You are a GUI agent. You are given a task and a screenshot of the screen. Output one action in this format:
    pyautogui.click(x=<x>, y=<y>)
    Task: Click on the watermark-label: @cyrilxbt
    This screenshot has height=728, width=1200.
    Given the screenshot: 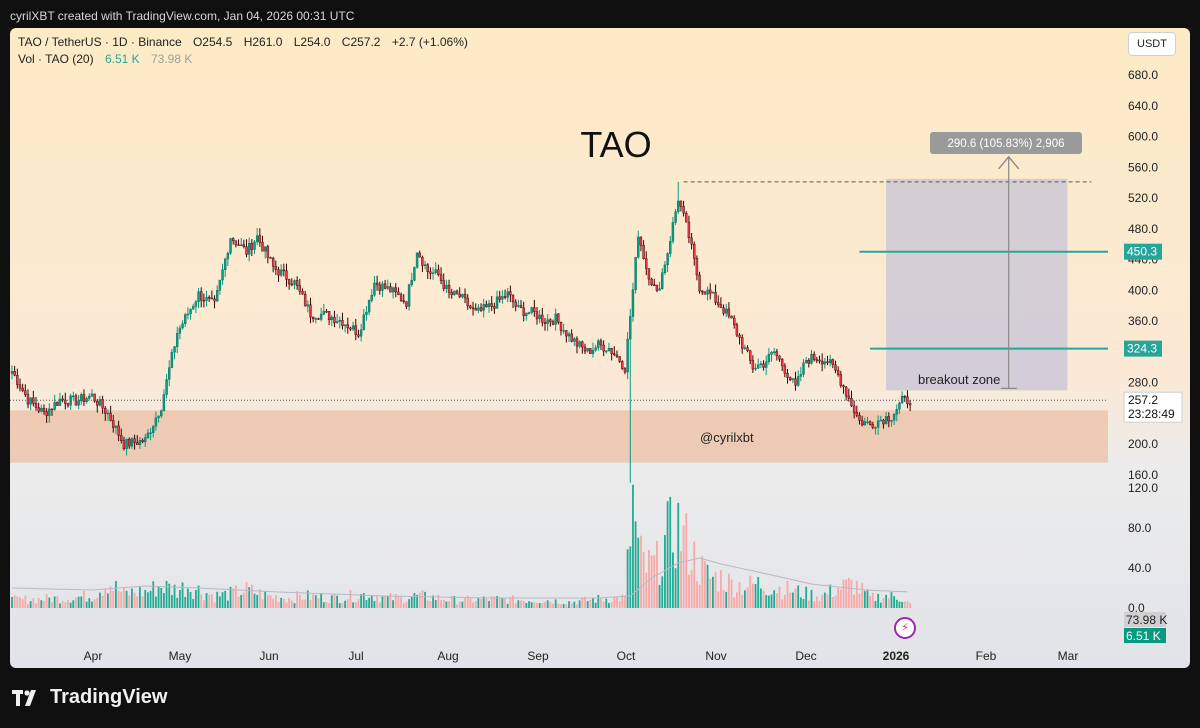 What is the action you would take?
    pyautogui.click(x=727, y=437)
    